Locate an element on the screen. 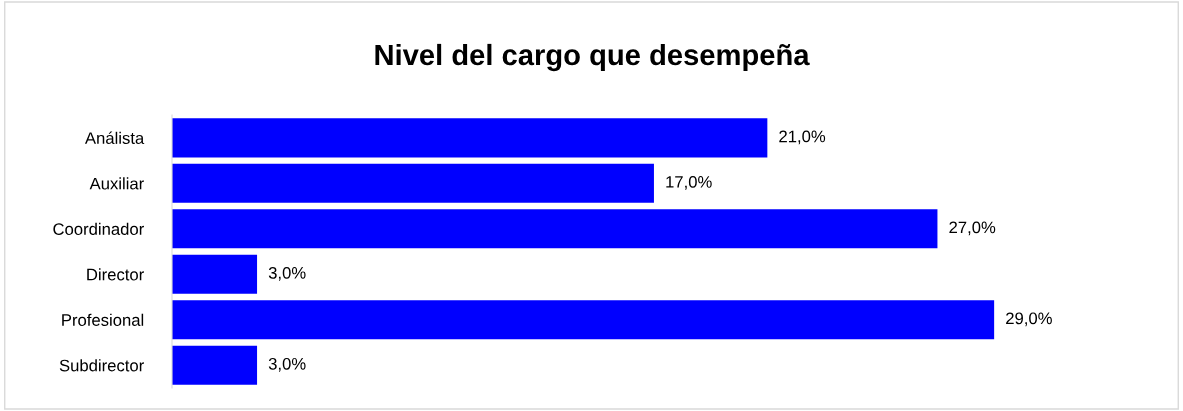 This screenshot has height=411, width=1183. y-tick-label: Subdirector is located at coordinates (101, 365).